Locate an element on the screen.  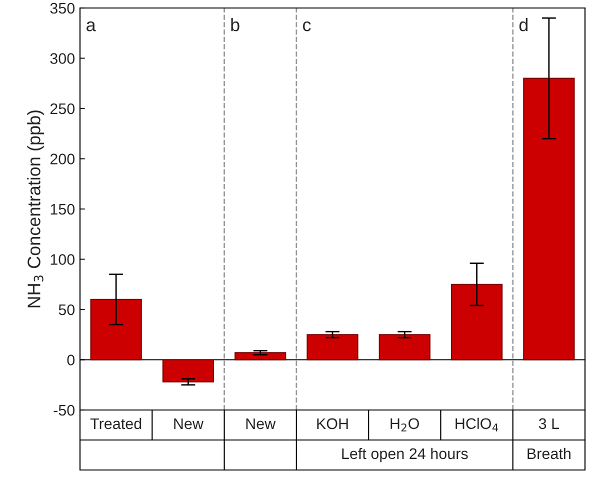
annotation: c is located at coordinates (306, 26).